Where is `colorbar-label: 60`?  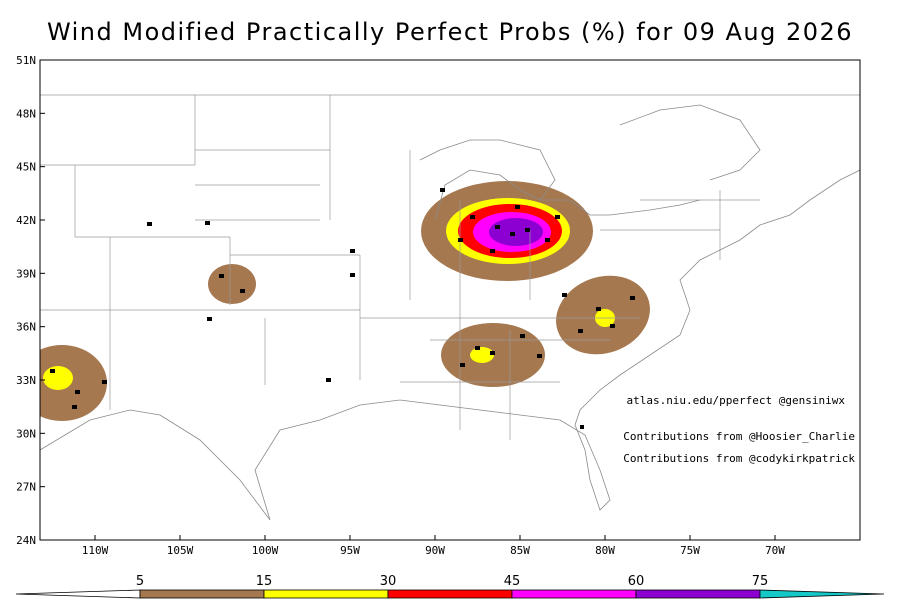 colorbar-label: 60 is located at coordinates (636, 581).